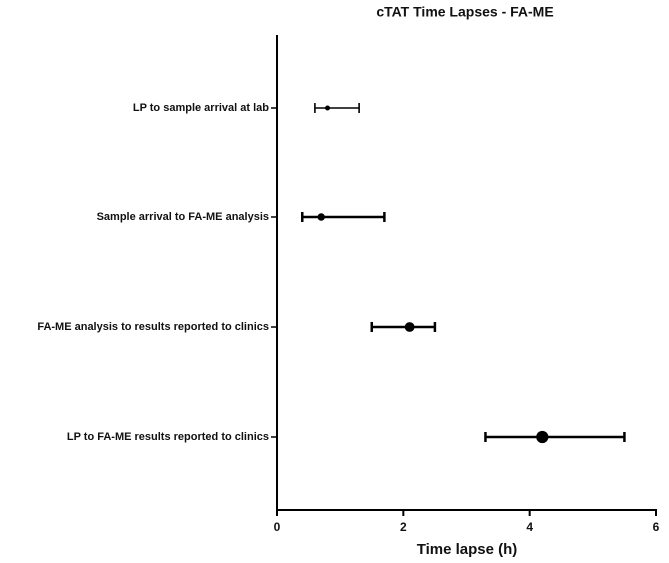 This screenshot has width=669, height=563. What do you see at coordinates (403, 527) in the screenshot?
I see `x-tick-label: 2` at bounding box center [403, 527].